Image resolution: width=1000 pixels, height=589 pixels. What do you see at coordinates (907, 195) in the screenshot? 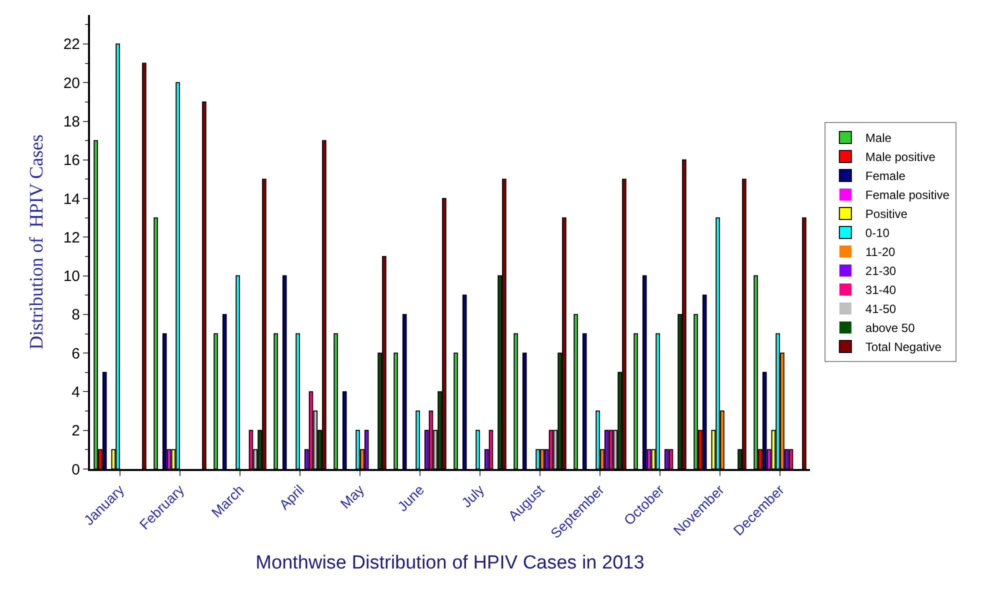
I see `legend-label: Female positive` at bounding box center [907, 195].